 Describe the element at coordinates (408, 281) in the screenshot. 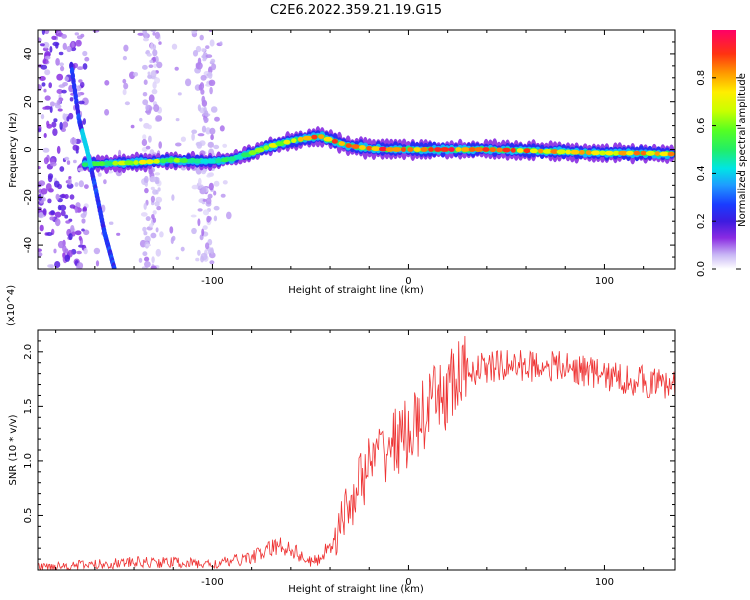

I see `spectrogram-xtick-label: 0` at that location.